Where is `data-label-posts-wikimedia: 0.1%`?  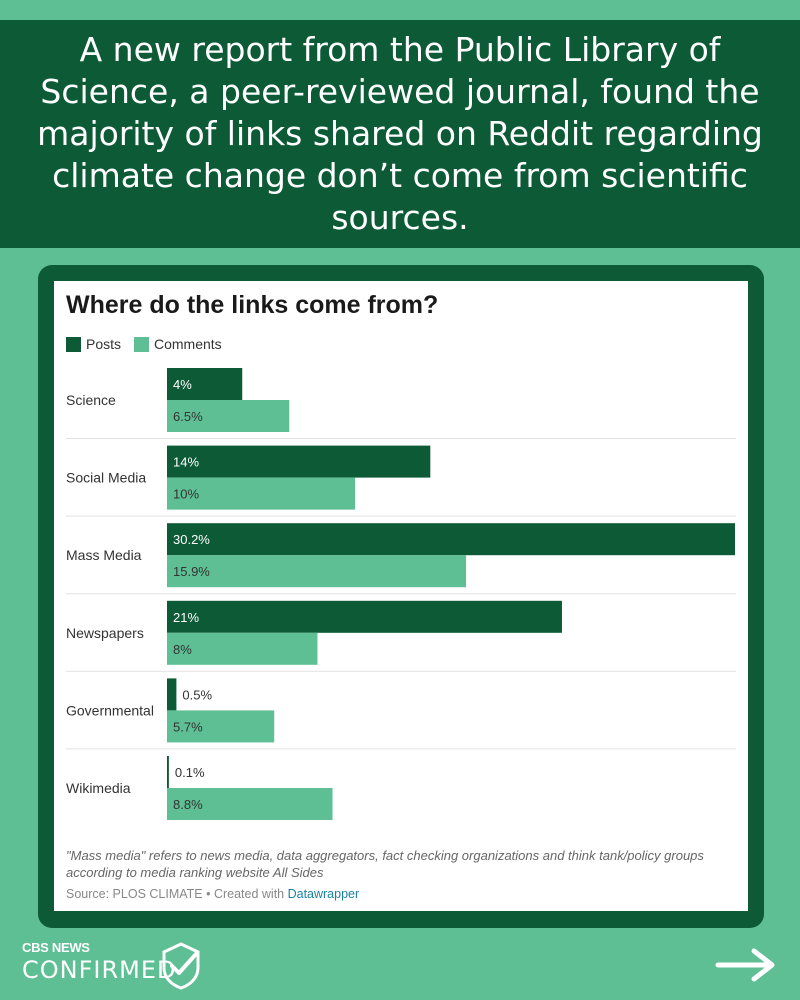 data-label-posts-wikimedia: 0.1% is located at coordinates (190, 772).